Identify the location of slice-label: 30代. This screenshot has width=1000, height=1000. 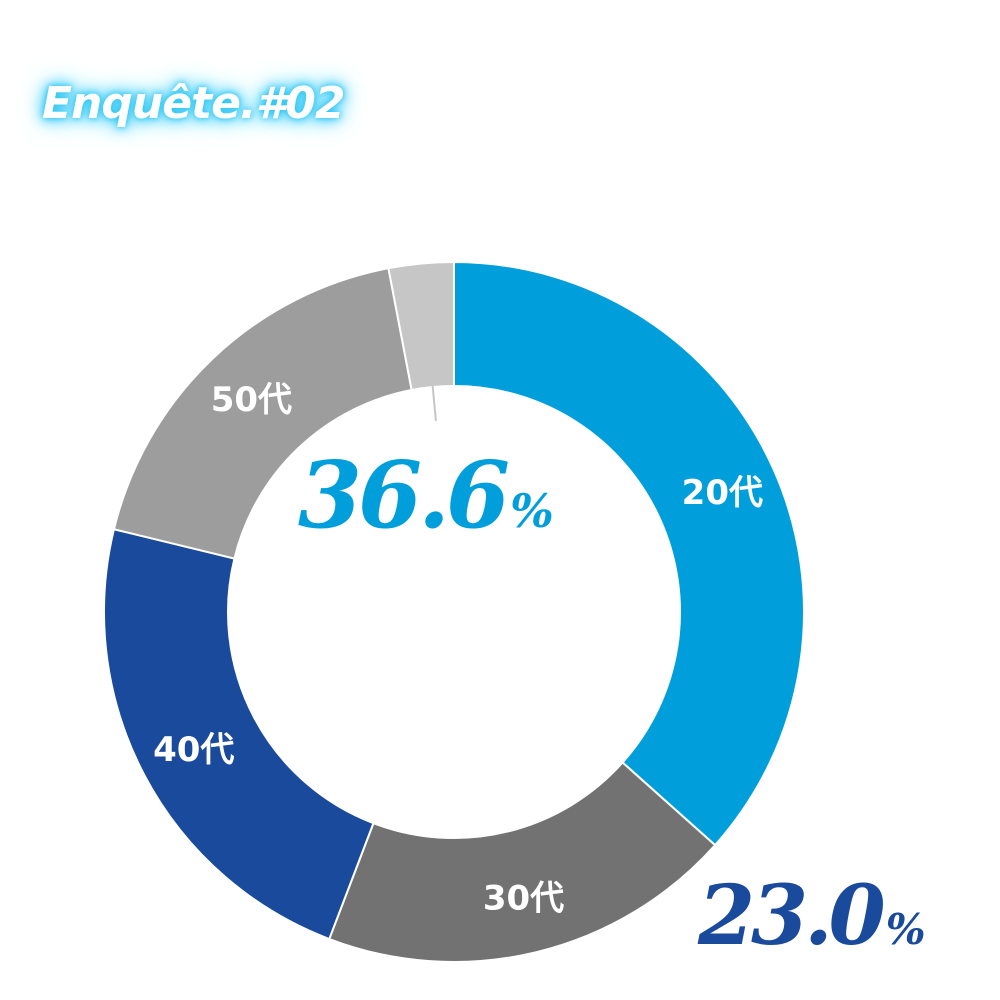
(523, 899).